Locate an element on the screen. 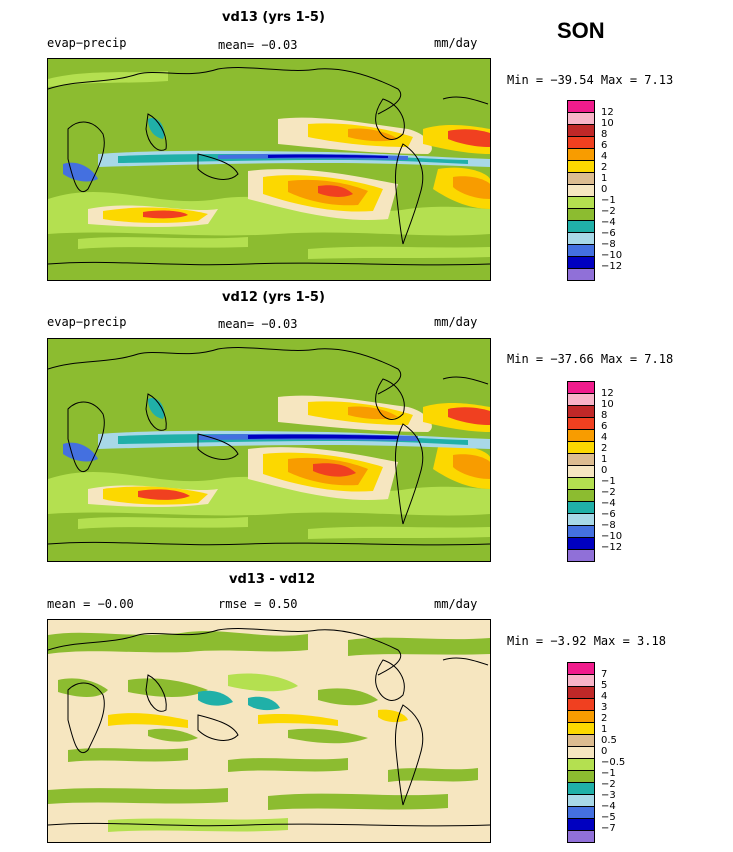  panel3-rmse: rmse = 0.50 is located at coordinates (258, 604).